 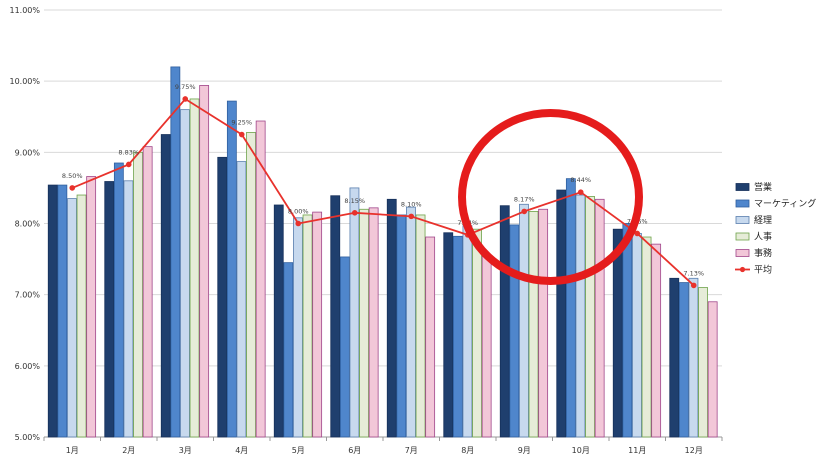 I want to click on bar-事務-7月, so click(x=430, y=337).